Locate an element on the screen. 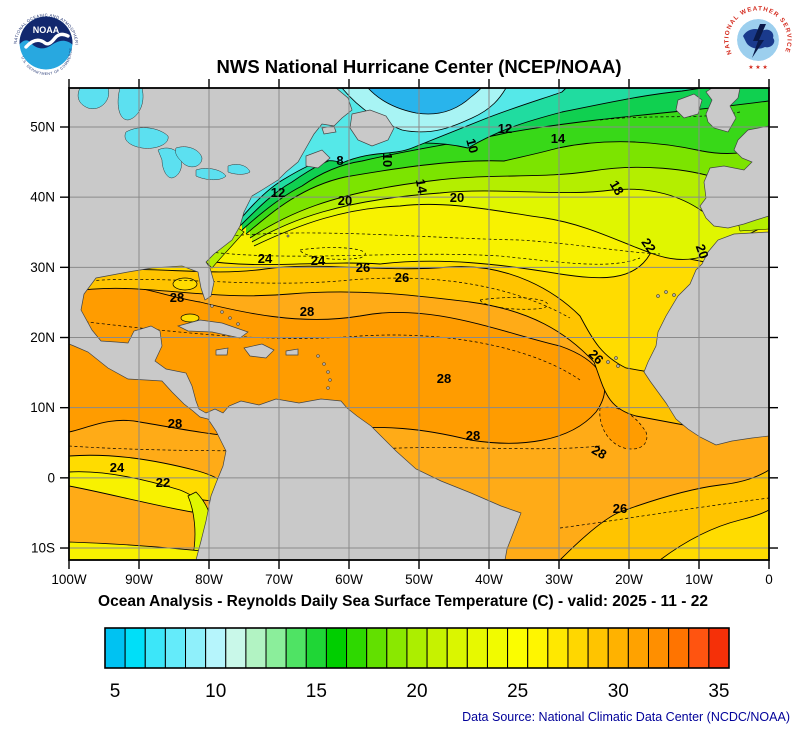 The image size is (800, 737). ireland is located at coordinates (689, 106).